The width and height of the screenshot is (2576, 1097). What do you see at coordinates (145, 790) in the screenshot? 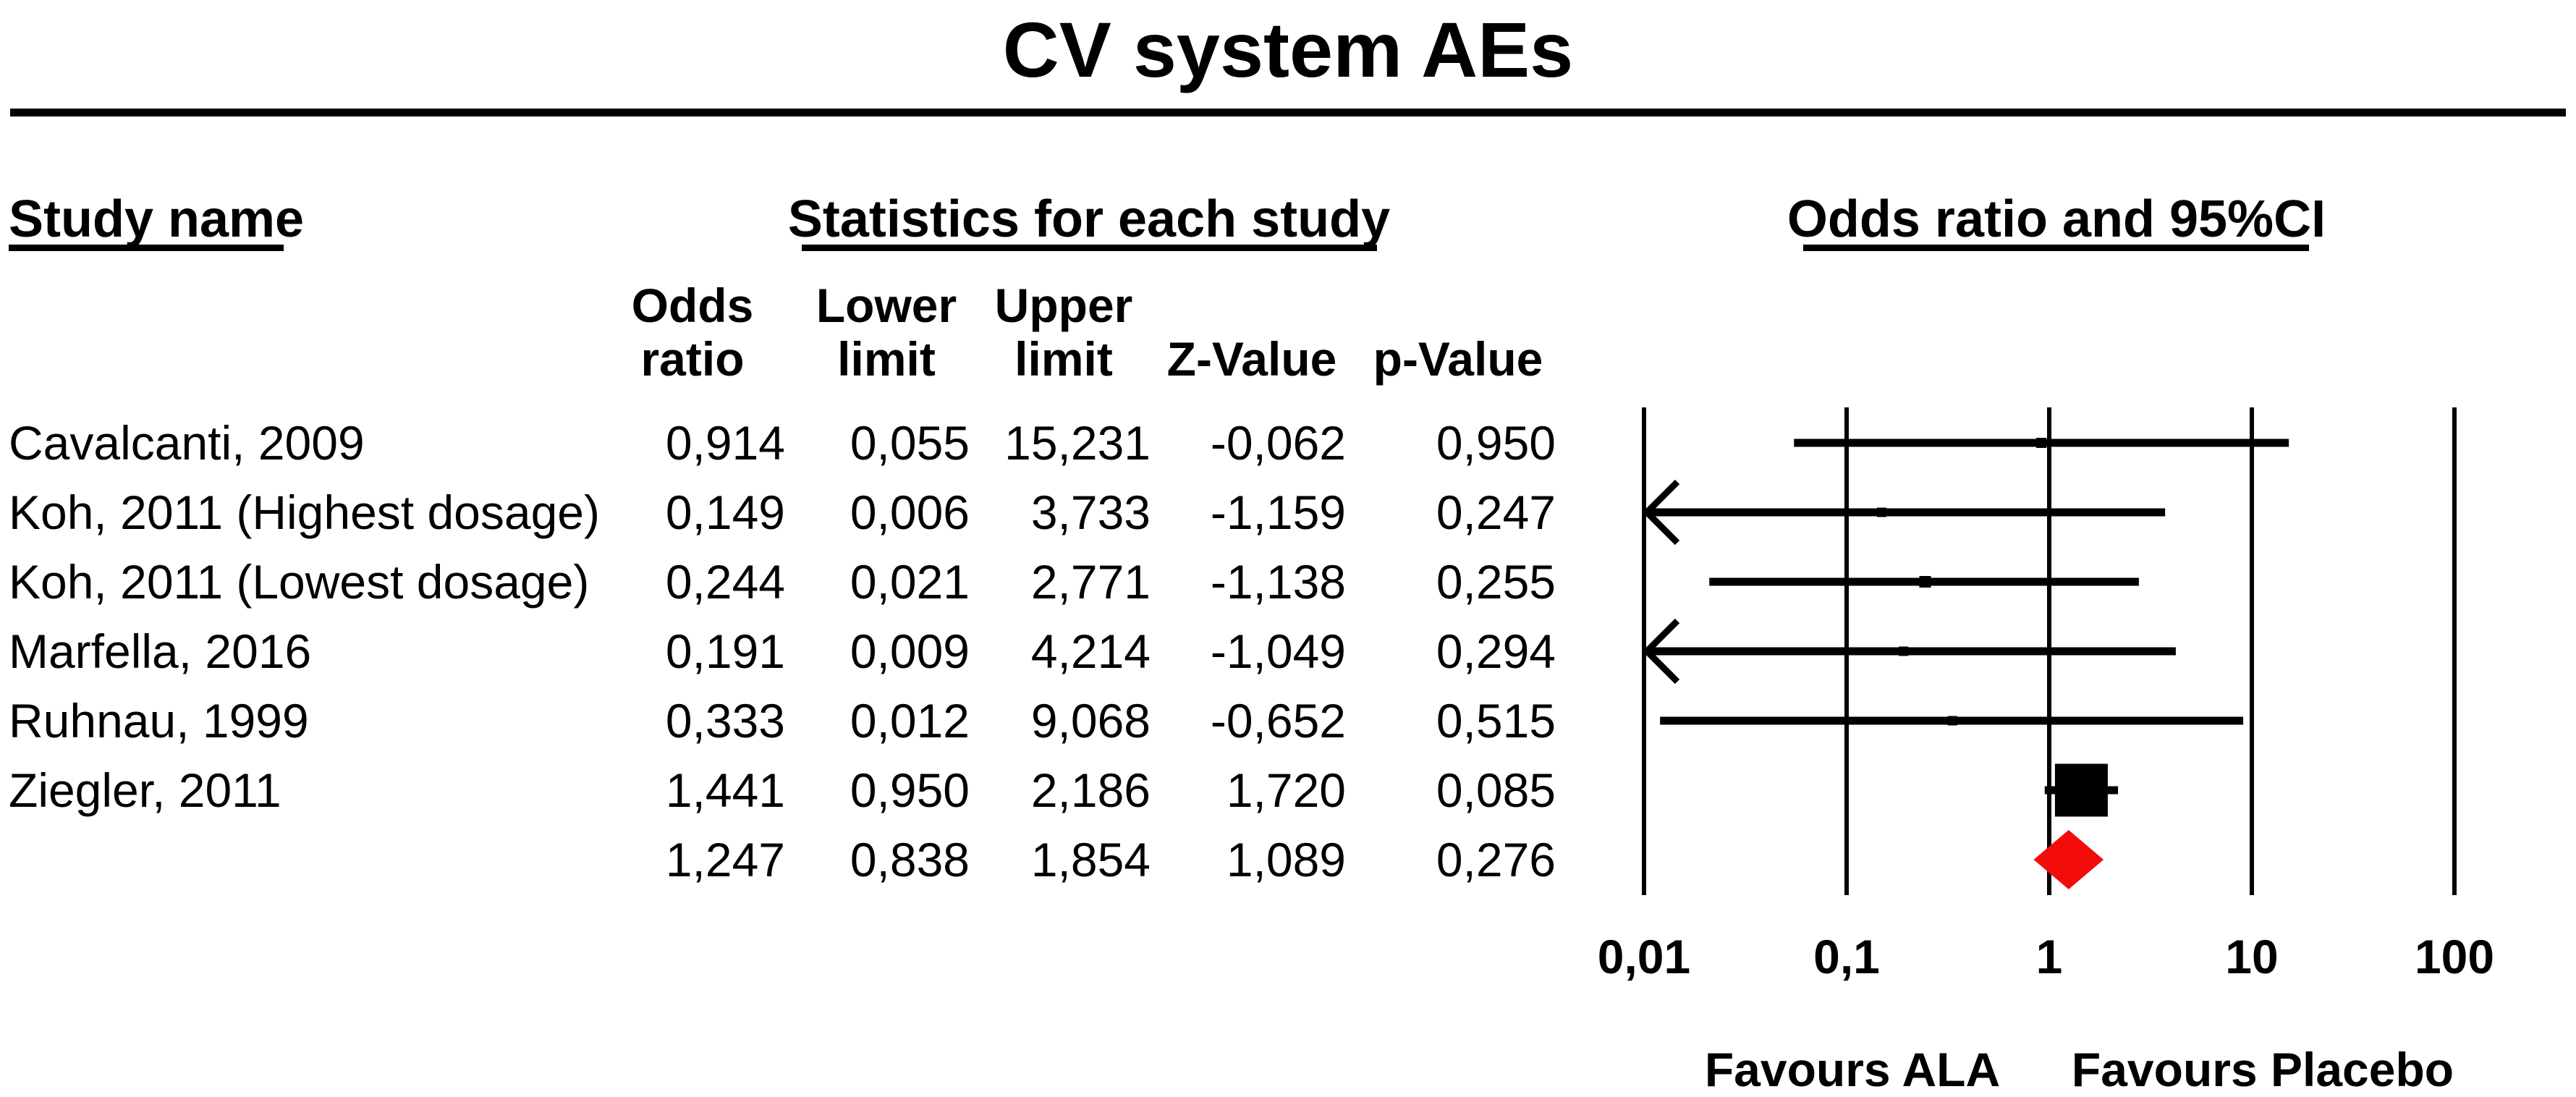
I see `study-name-cell: Ziegler, 2011` at bounding box center [145, 790].